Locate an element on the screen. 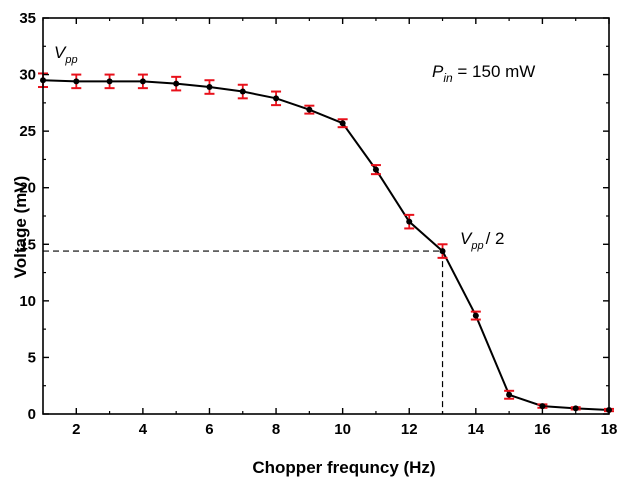  x-tick-label: 8 is located at coordinates (276, 429).